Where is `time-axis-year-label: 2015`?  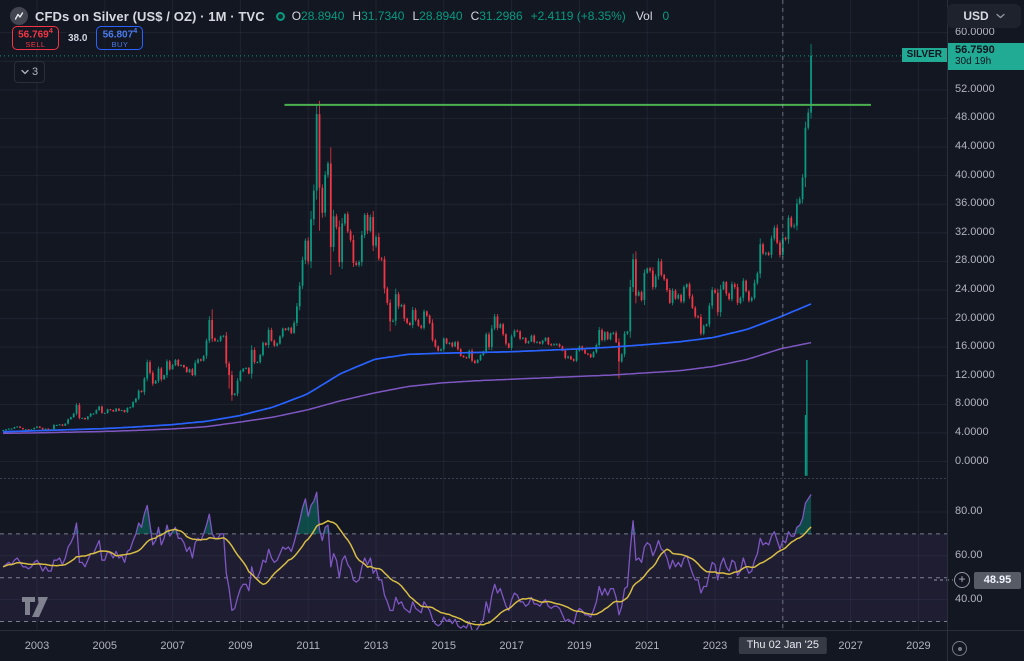
time-axis-year-label: 2015 is located at coordinates (444, 646).